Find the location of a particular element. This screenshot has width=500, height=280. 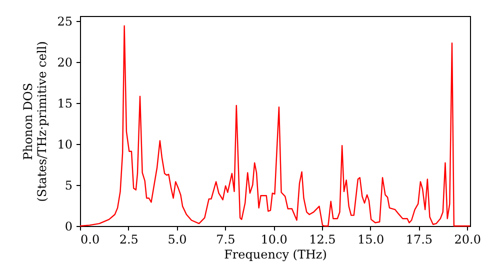

y-tick-label: 20 is located at coordinates (64, 62).